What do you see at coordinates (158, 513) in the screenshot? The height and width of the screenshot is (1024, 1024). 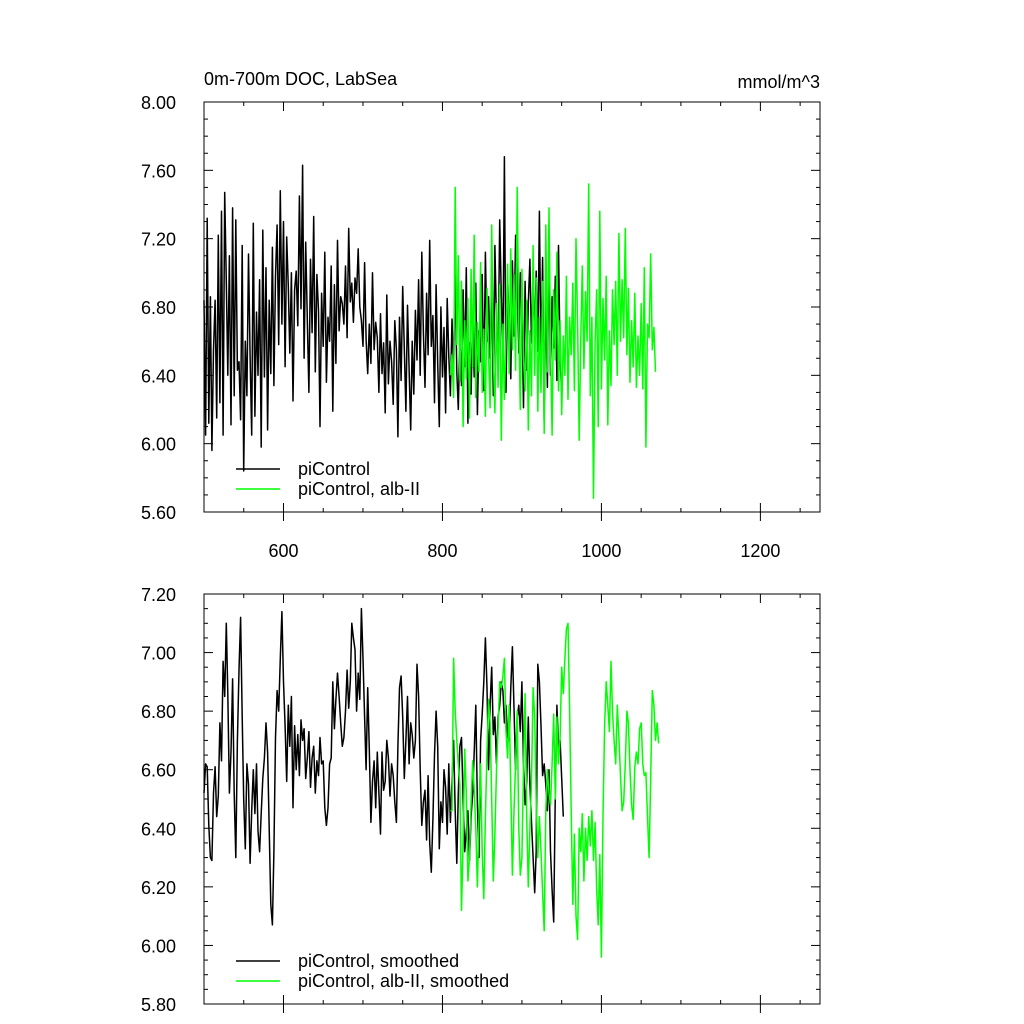 I see `y-tick-label: 5.60` at bounding box center [158, 513].